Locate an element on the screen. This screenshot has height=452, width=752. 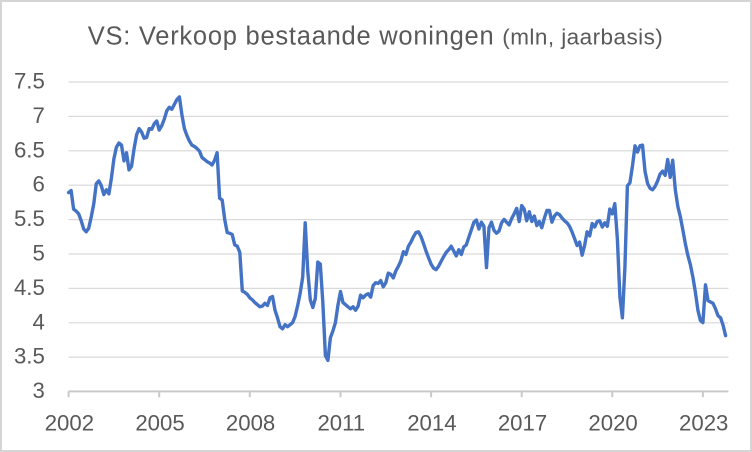
svg-text: 4.5 is located at coordinates (29, 287).